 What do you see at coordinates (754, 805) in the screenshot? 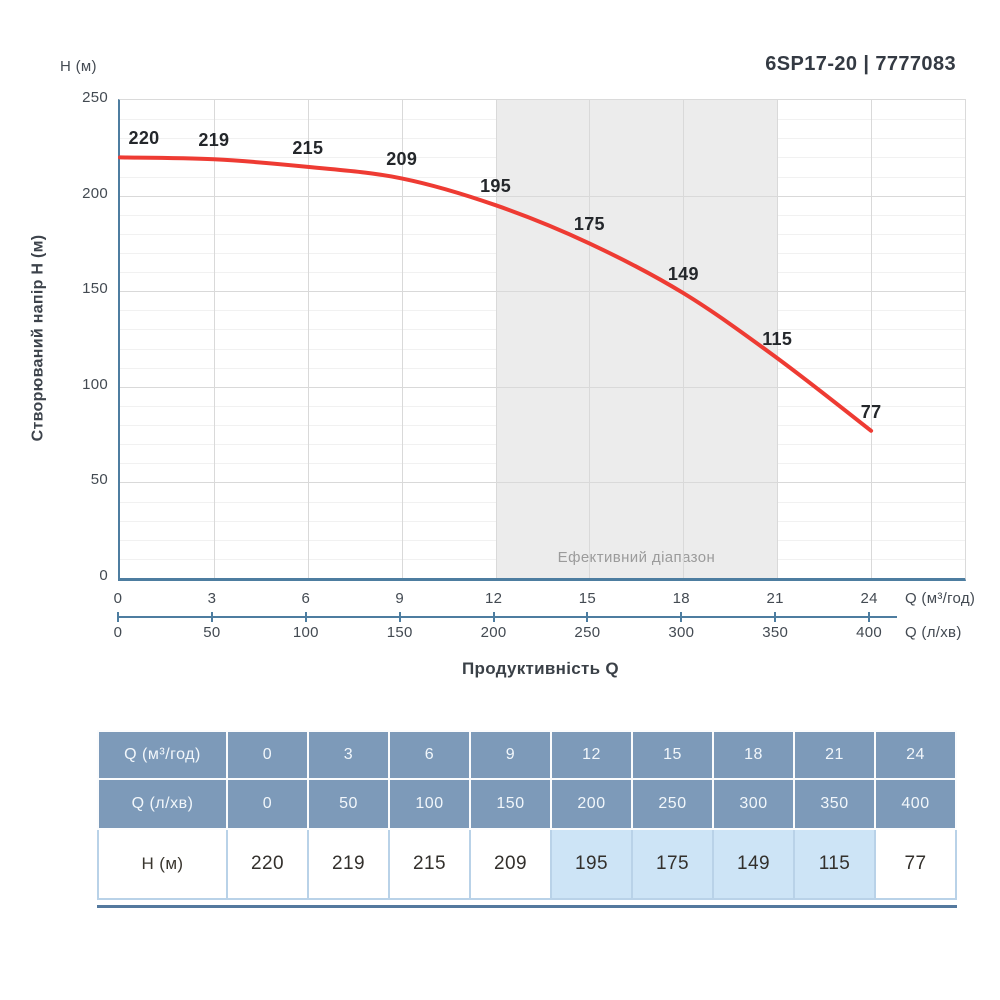
I see `table-cell: 300` at bounding box center [754, 805].